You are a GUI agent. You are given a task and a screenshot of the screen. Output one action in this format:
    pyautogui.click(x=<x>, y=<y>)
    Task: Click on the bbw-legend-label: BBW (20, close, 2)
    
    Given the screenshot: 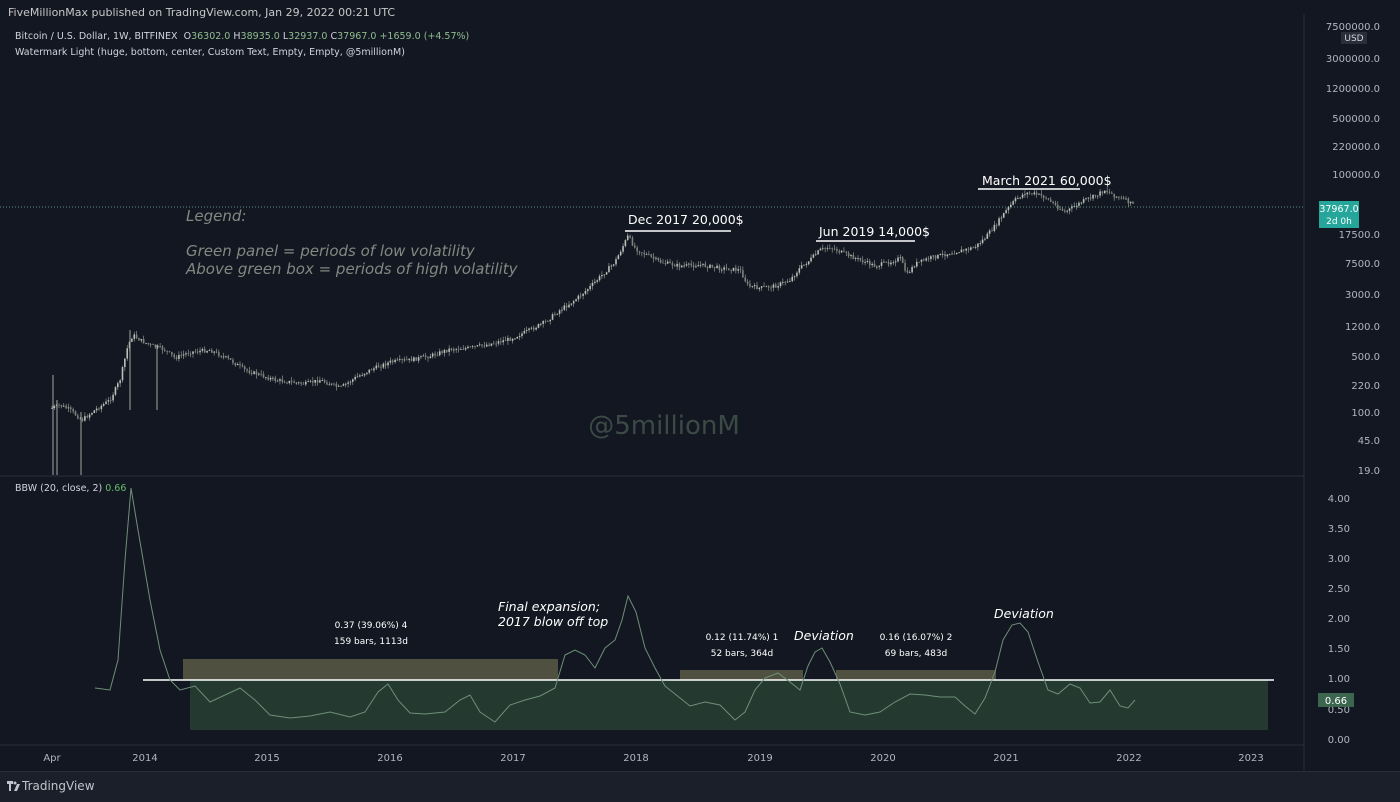 What is the action you would take?
    pyautogui.click(x=59, y=488)
    